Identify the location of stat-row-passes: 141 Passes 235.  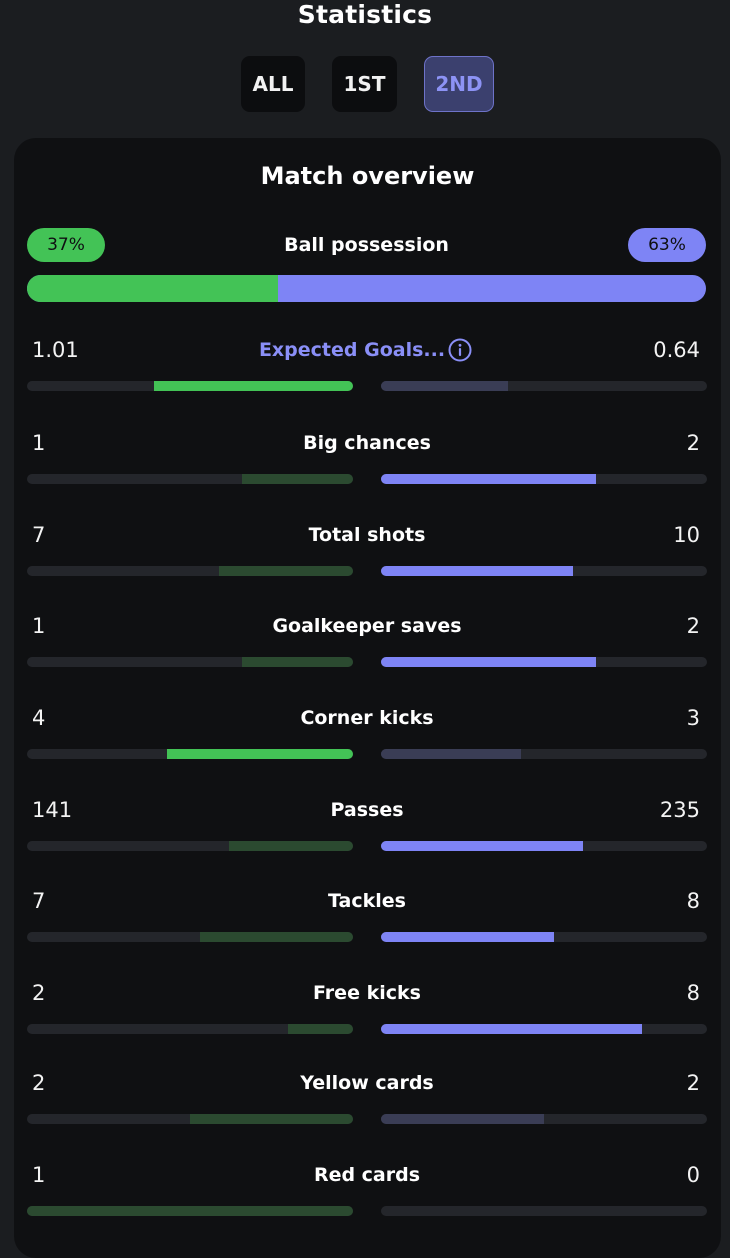
(367, 826).